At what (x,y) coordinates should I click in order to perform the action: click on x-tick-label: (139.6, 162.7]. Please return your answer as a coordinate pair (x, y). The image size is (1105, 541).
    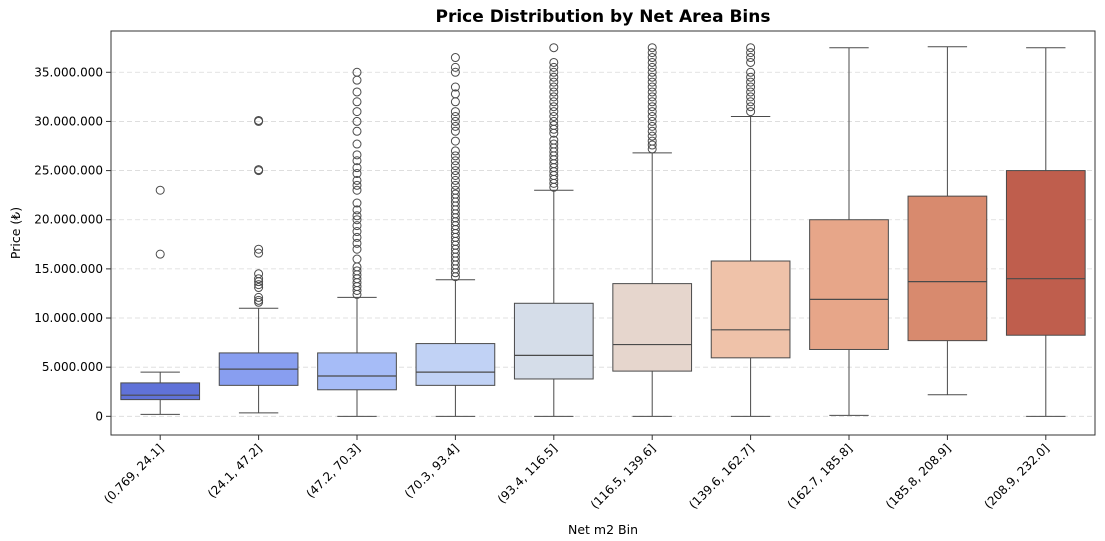
    Looking at the image, I should click on (721, 476).